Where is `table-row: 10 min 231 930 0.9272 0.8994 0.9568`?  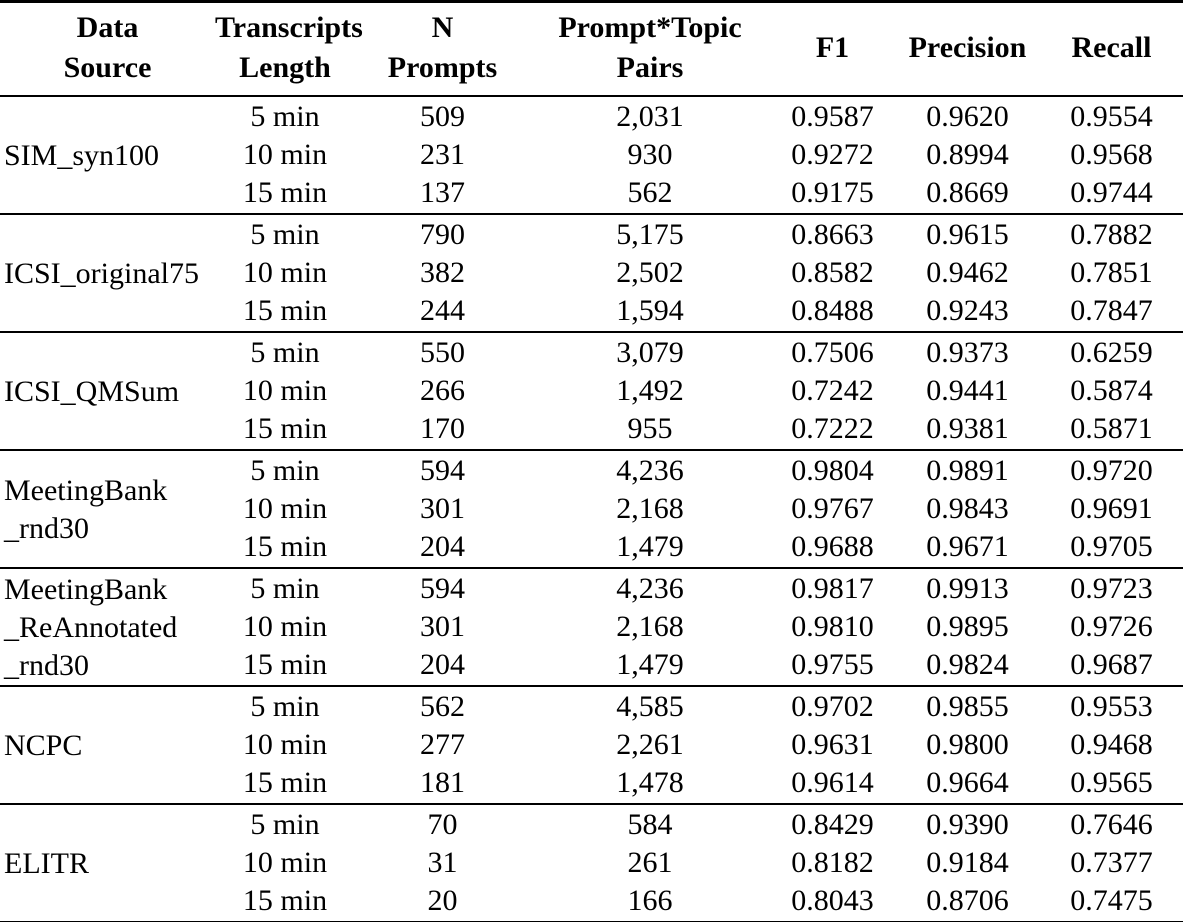 table-row: 10 min 231 930 0.9272 0.8994 0.9568 is located at coordinates (591, 155).